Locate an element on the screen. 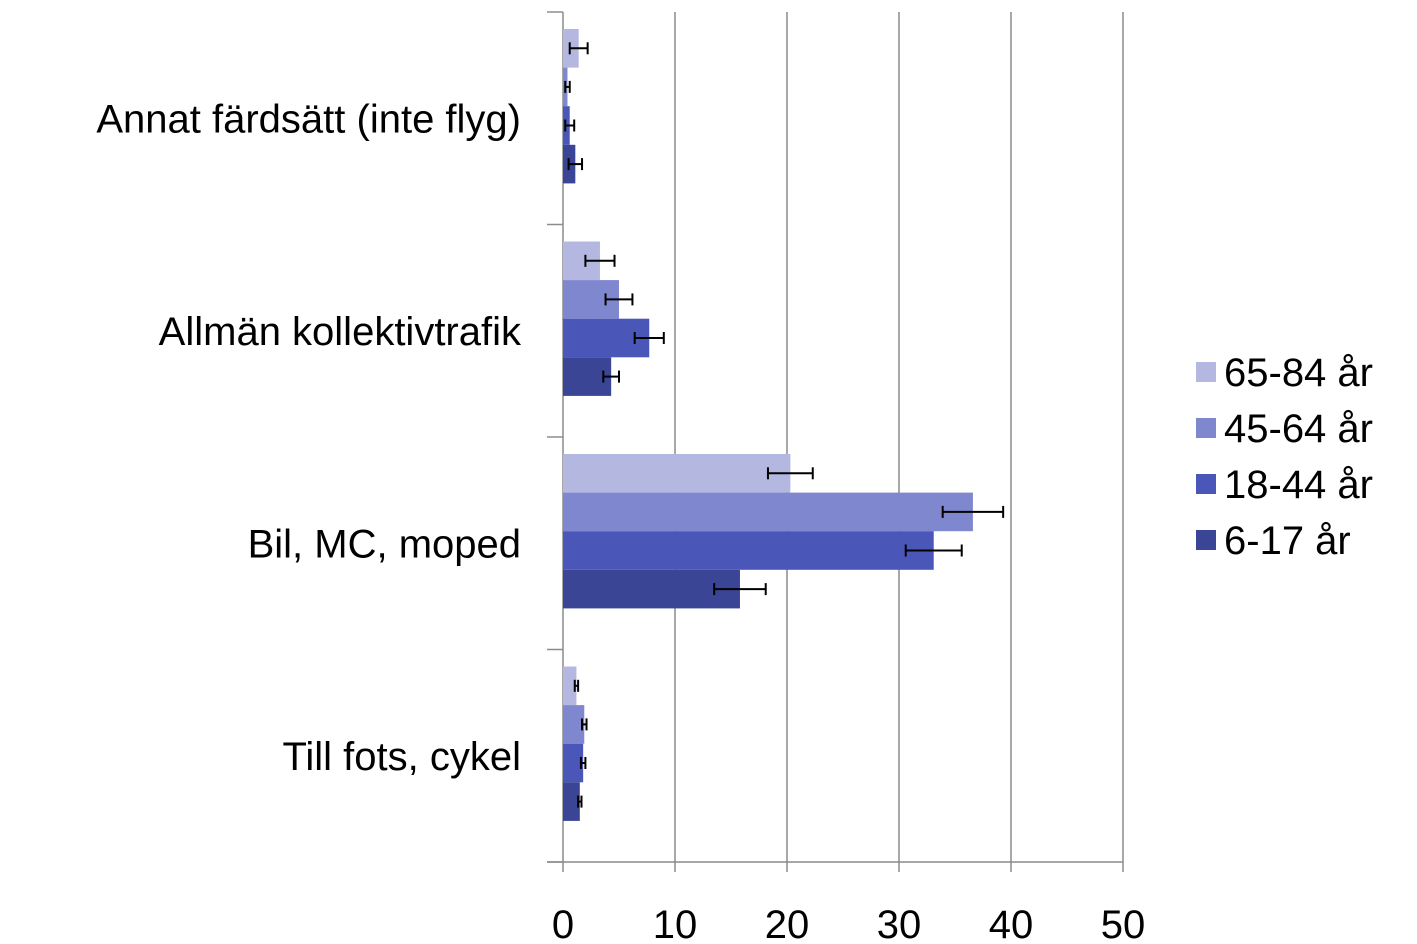 This screenshot has height=944, width=1417. bar-bil-mc-moped-18-44-ar is located at coordinates (748, 550).